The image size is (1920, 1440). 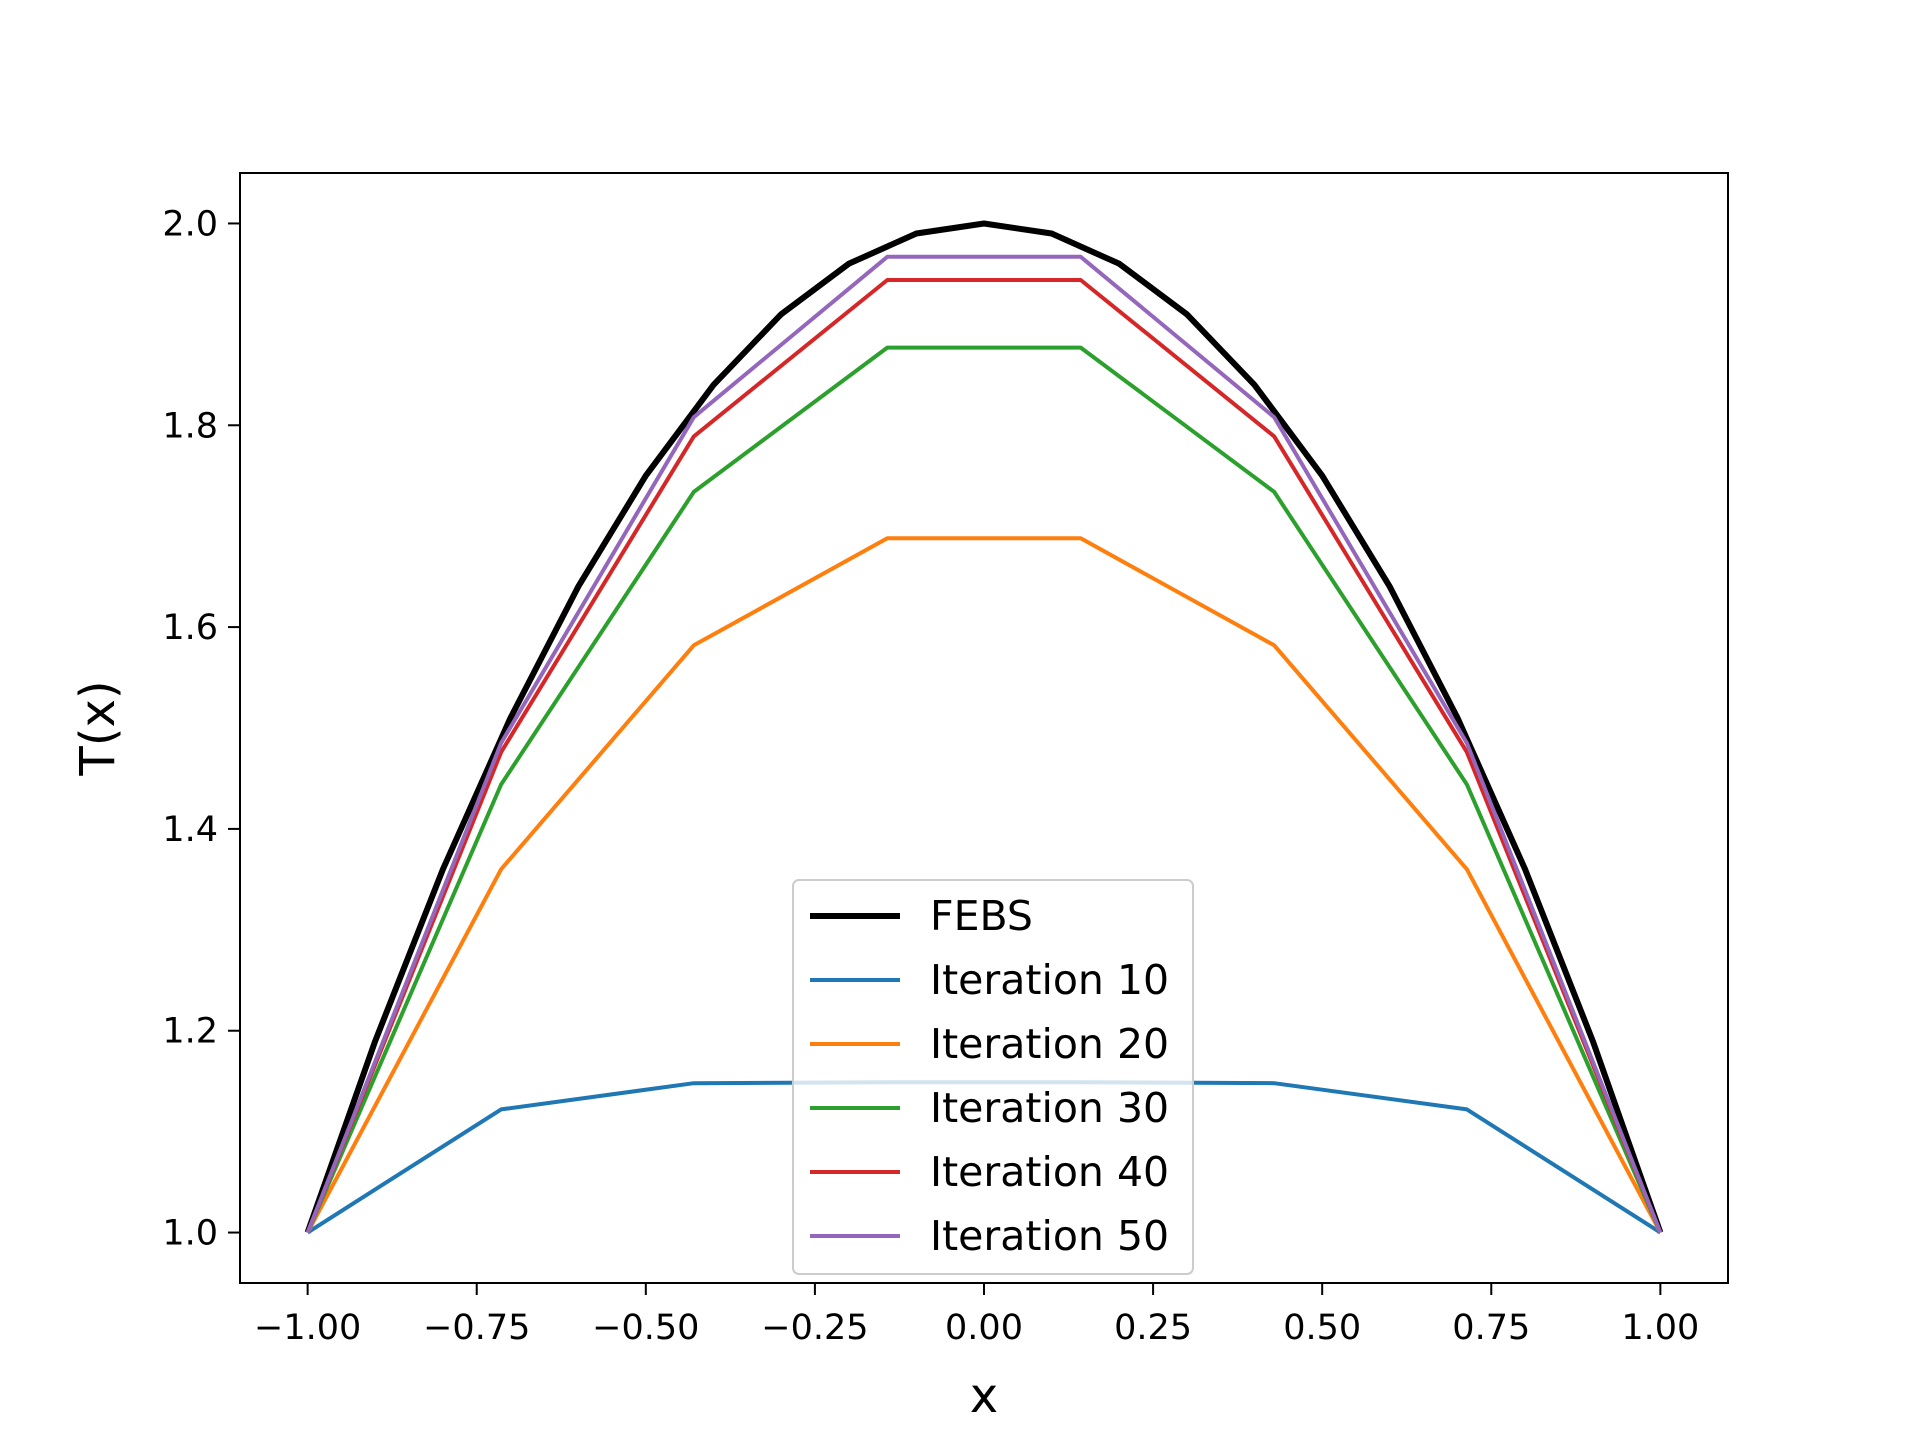 I want to click on y-tick-label: 1.0, so click(x=190, y=1234).